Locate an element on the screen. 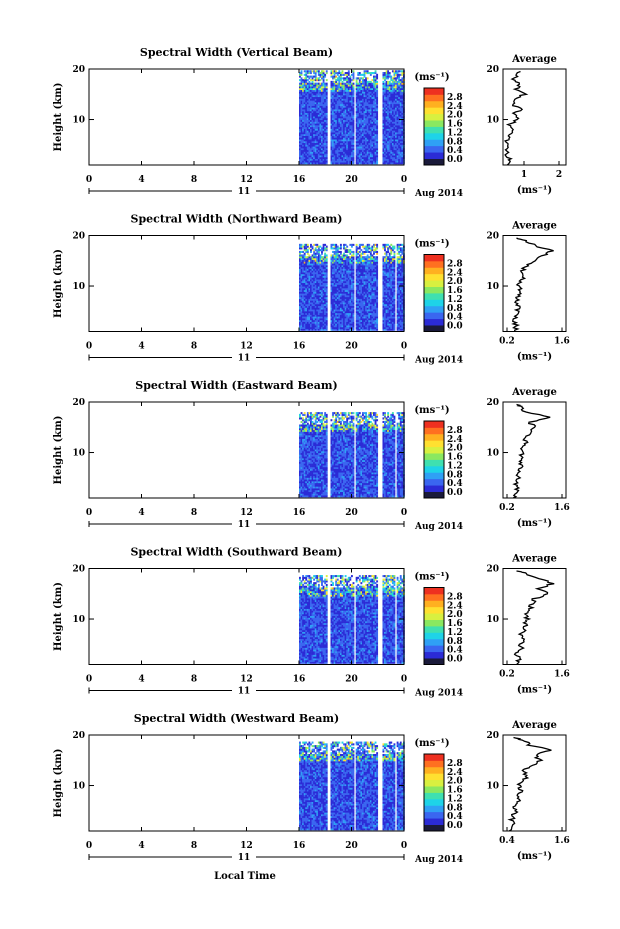 The width and height of the screenshot is (620, 929). colorbar-swatch is located at coordinates (434, 91).